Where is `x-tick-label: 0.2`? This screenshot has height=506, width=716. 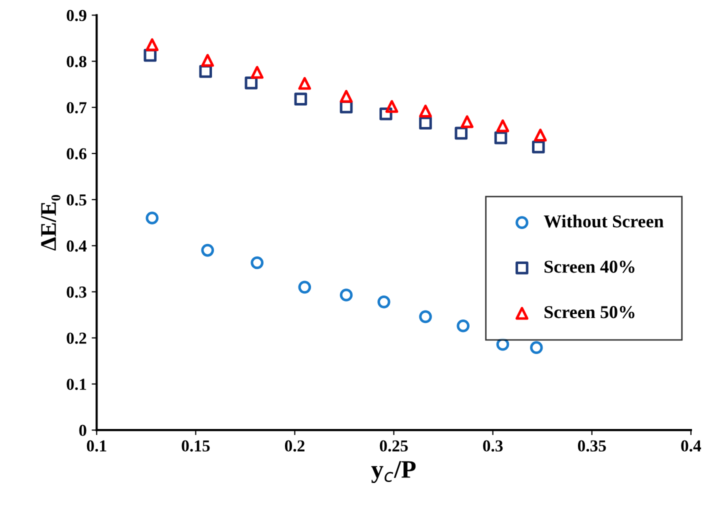 x-tick-label: 0.2 is located at coordinates (294, 446).